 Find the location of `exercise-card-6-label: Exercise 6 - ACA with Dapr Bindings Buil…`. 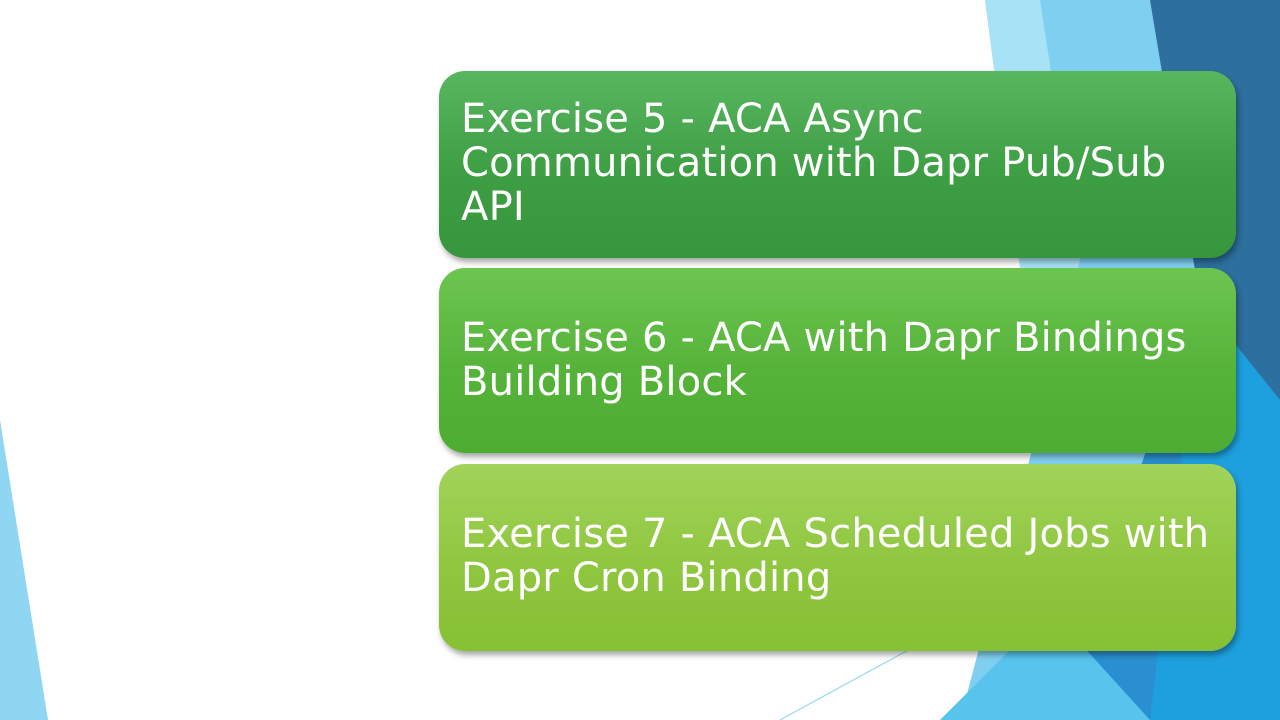

exercise-card-6-label: Exercise 6 - ACA with Dapr Bindings Buil… is located at coordinates (824, 360).